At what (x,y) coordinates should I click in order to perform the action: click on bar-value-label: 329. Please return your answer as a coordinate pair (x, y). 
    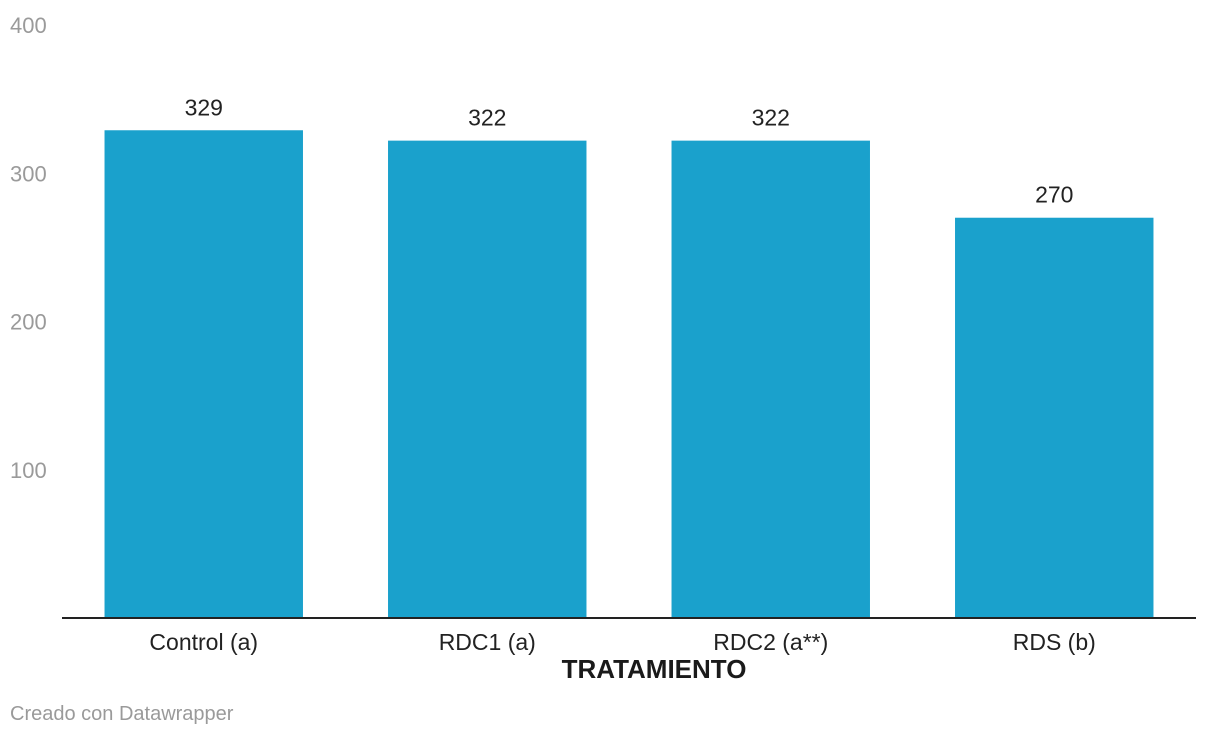
    Looking at the image, I should click on (204, 107).